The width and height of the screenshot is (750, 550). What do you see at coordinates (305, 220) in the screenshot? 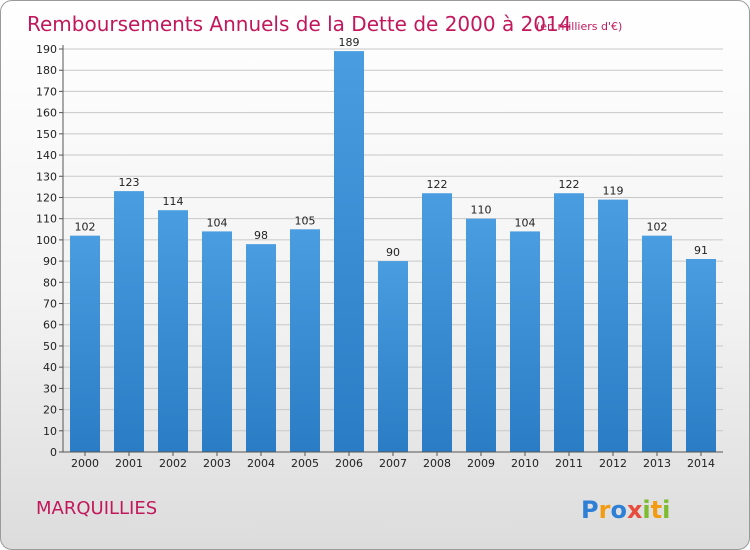
I see `data-label-2005: 105` at bounding box center [305, 220].